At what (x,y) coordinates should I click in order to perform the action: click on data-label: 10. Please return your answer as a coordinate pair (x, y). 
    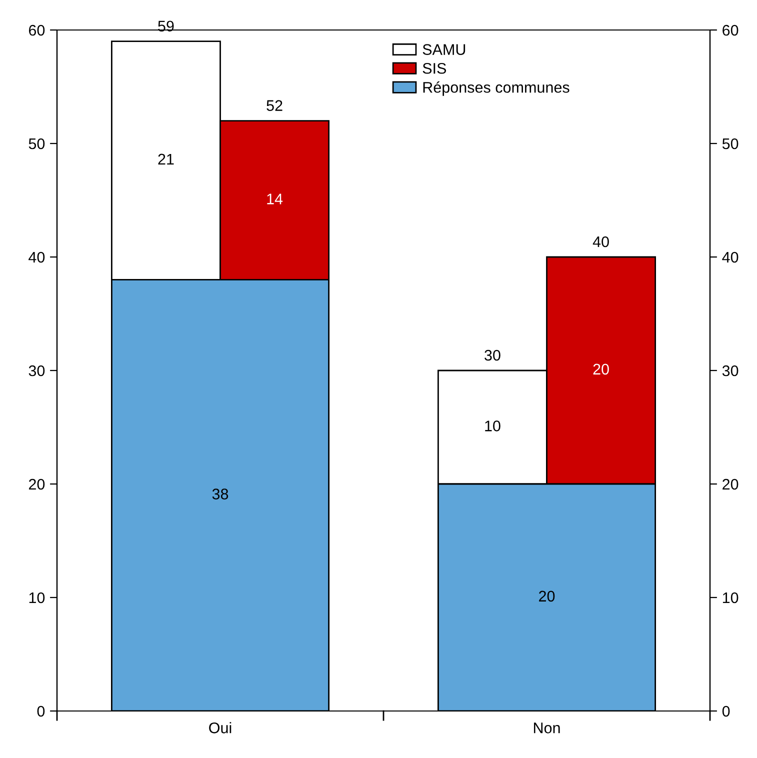
    Looking at the image, I should click on (492, 426).